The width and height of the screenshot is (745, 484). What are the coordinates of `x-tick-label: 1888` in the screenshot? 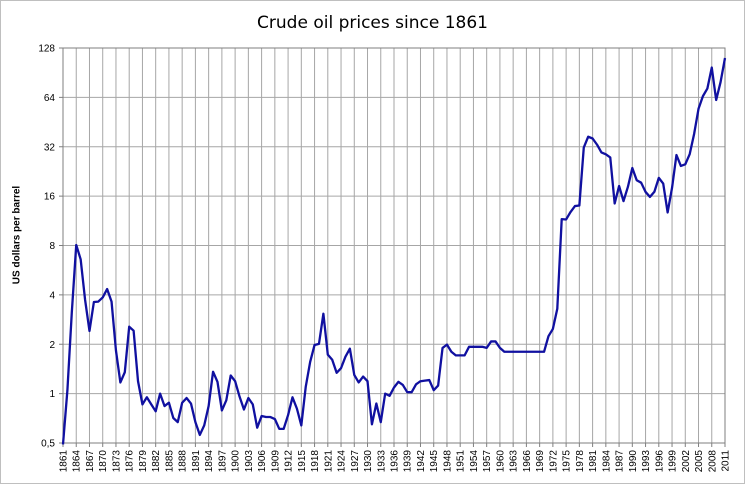 It's located at (183, 461).